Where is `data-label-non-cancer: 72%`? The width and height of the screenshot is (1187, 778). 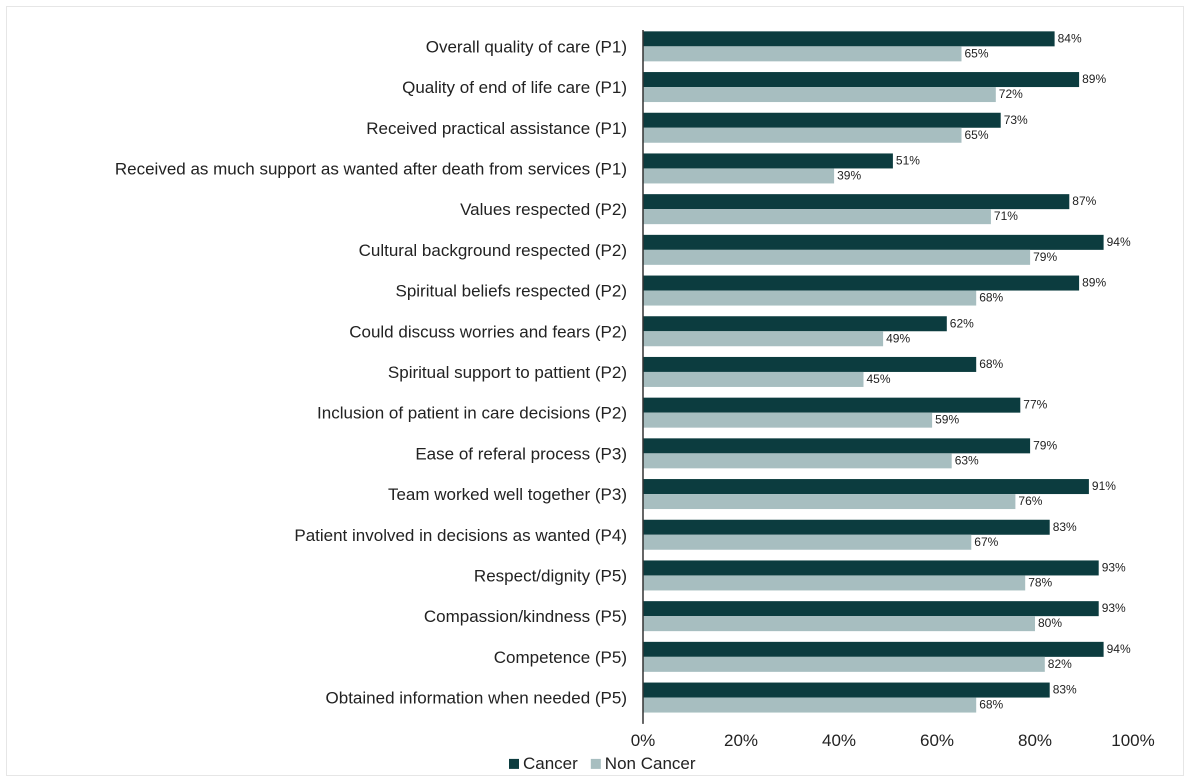
data-label-non-cancer: 72% is located at coordinates (1011, 94).